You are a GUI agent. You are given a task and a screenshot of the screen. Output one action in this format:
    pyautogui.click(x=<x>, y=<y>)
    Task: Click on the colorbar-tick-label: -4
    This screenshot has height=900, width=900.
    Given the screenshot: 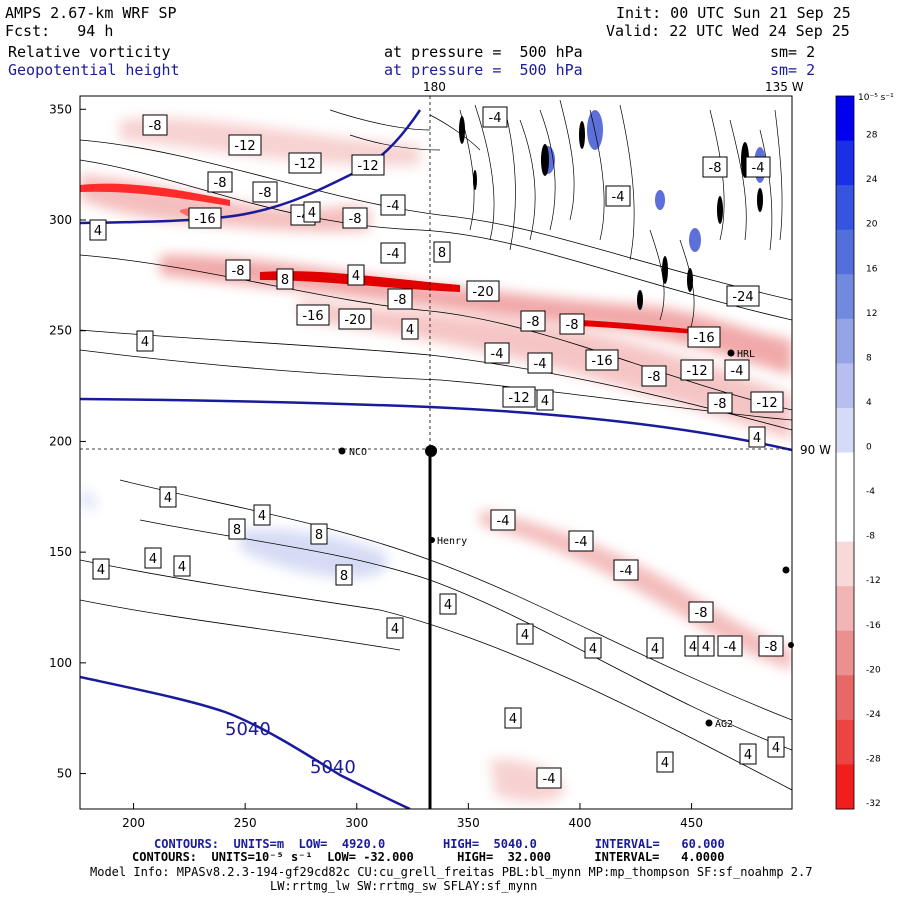 What is the action you would take?
    pyautogui.click(x=870, y=492)
    